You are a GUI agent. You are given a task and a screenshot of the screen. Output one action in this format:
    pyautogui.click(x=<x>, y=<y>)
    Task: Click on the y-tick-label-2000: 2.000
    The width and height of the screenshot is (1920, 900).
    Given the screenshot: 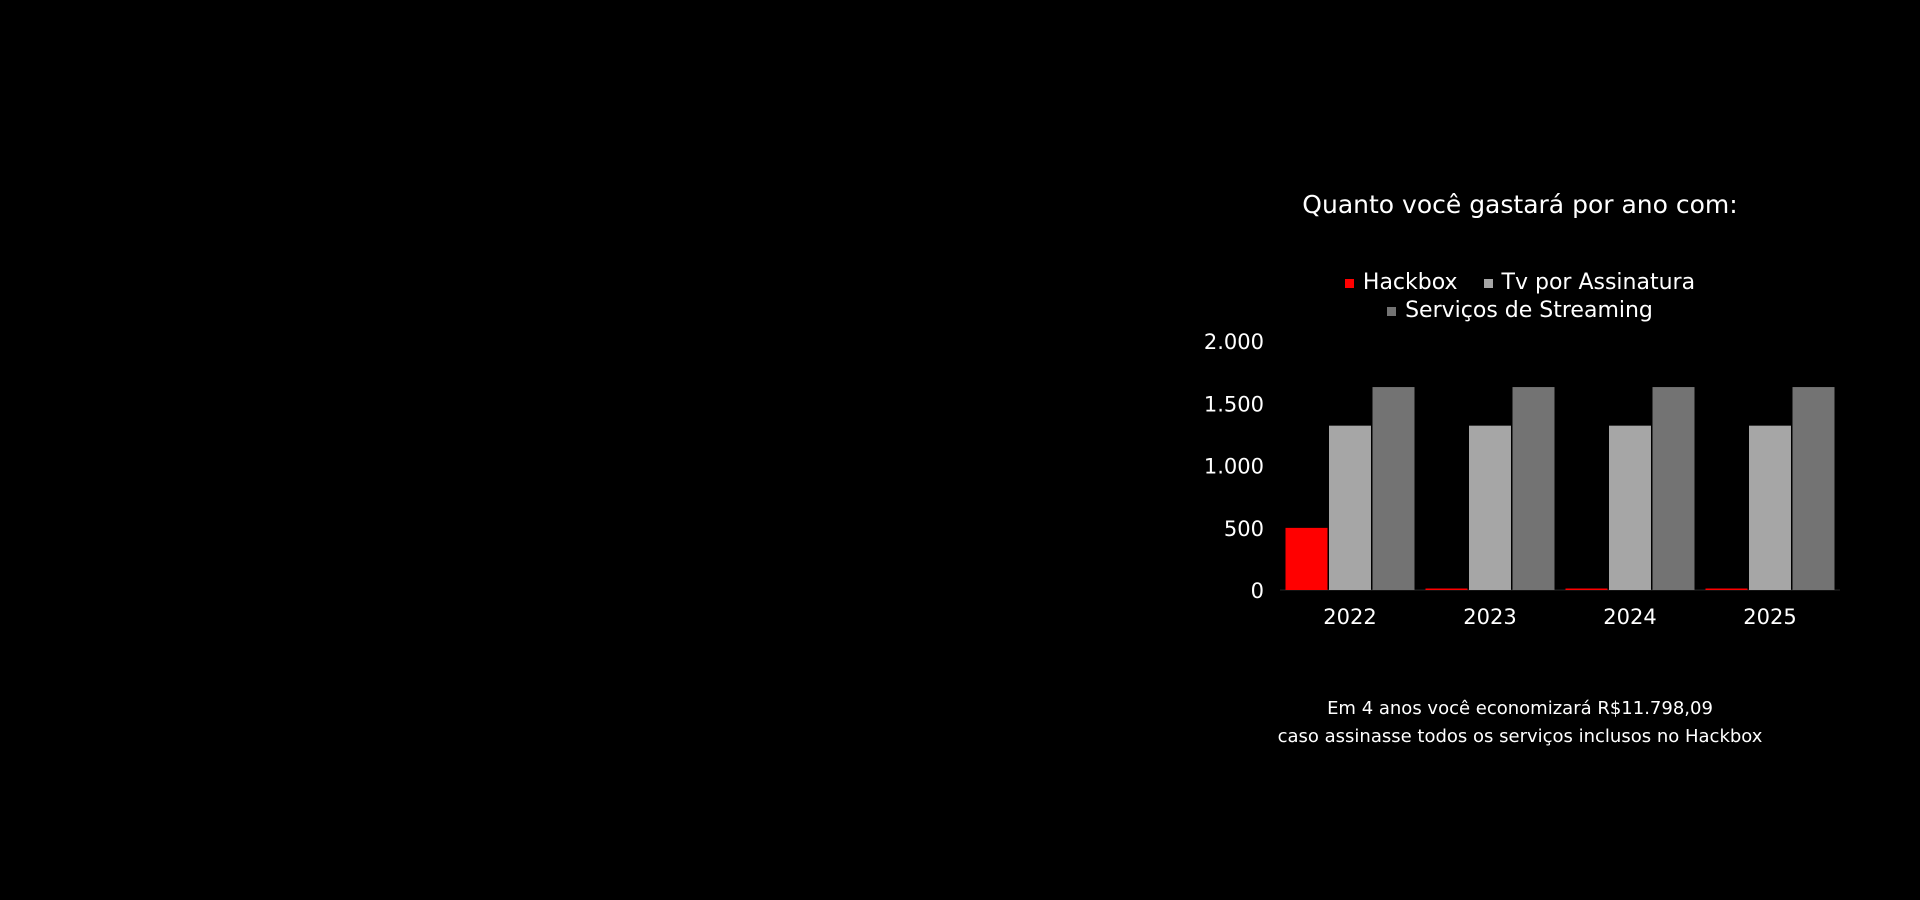 What is the action you would take?
    pyautogui.click(x=1234, y=342)
    